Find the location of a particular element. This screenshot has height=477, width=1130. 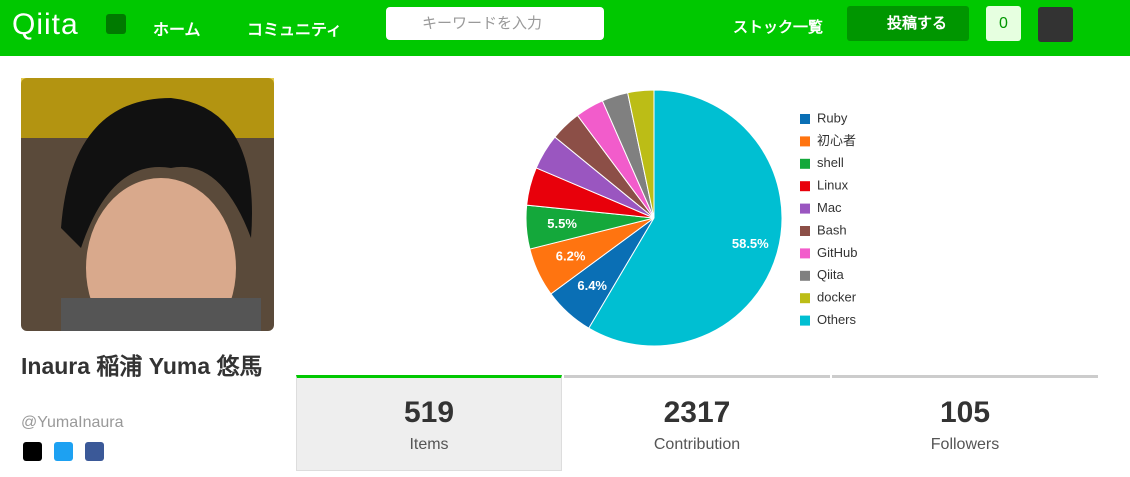

slice-label: 6.4% is located at coordinates (592, 285).